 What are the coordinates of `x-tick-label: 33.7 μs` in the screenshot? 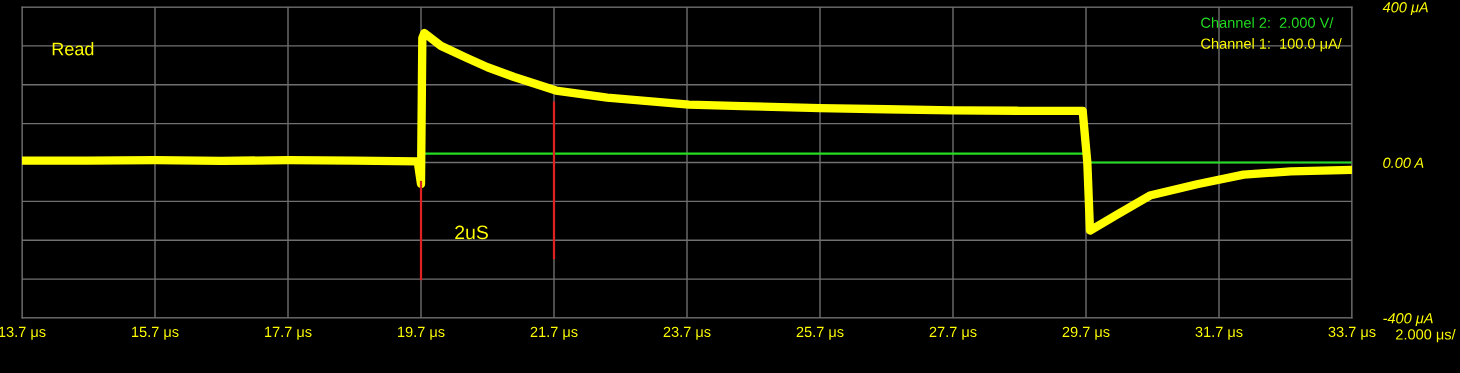 It's located at (1352, 333).